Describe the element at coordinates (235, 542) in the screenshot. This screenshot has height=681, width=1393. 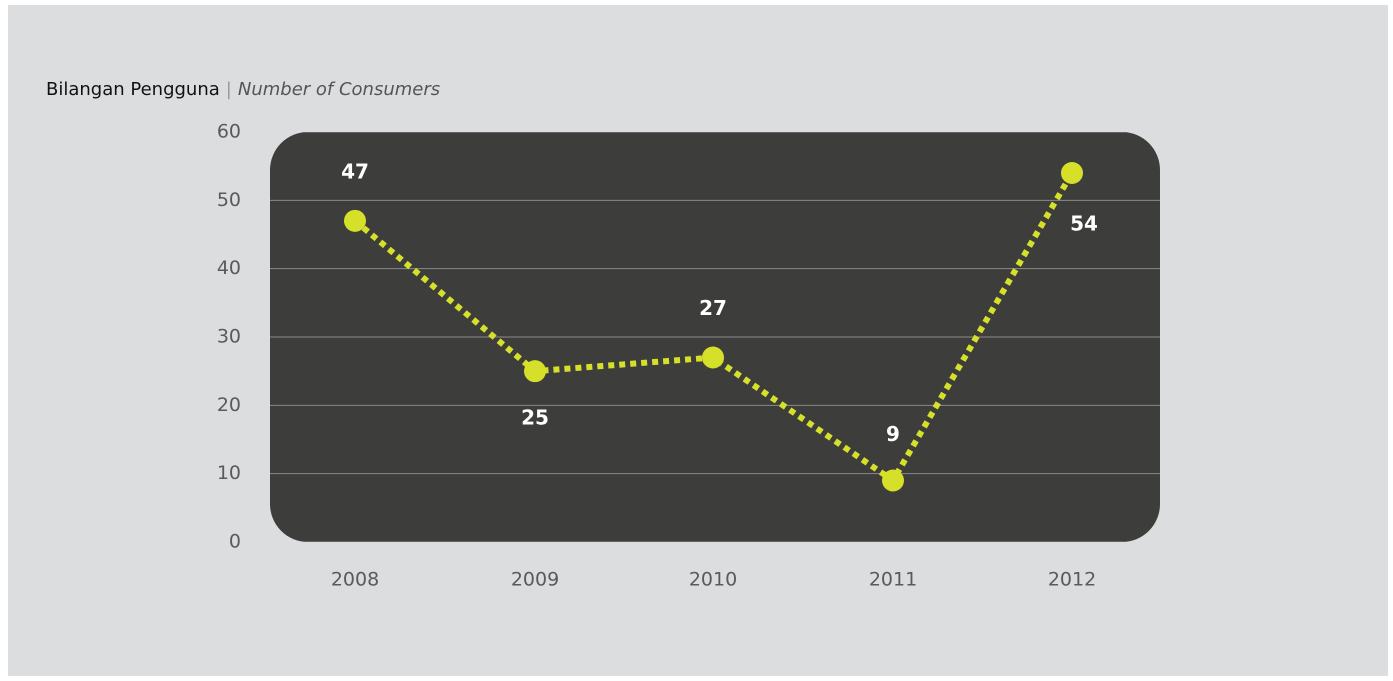
I see `y-tick-label: 0` at that location.